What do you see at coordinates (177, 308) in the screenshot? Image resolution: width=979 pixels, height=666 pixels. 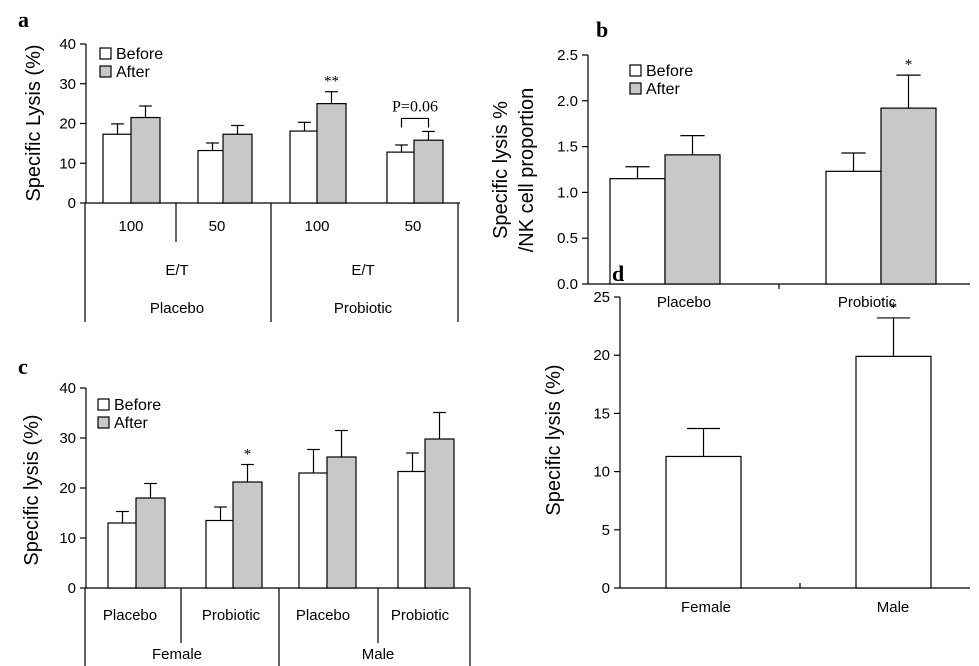 I see `a-category-label: Placebo` at bounding box center [177, 308].